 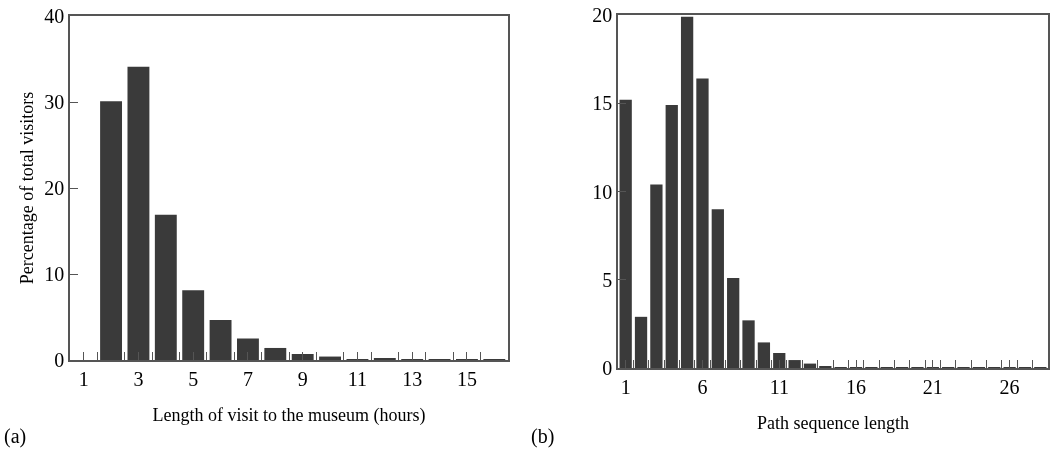 What do you see at coordinates (15, 436) in the screenshot?
I see `text: (a)` at bounding box center [15, 436].